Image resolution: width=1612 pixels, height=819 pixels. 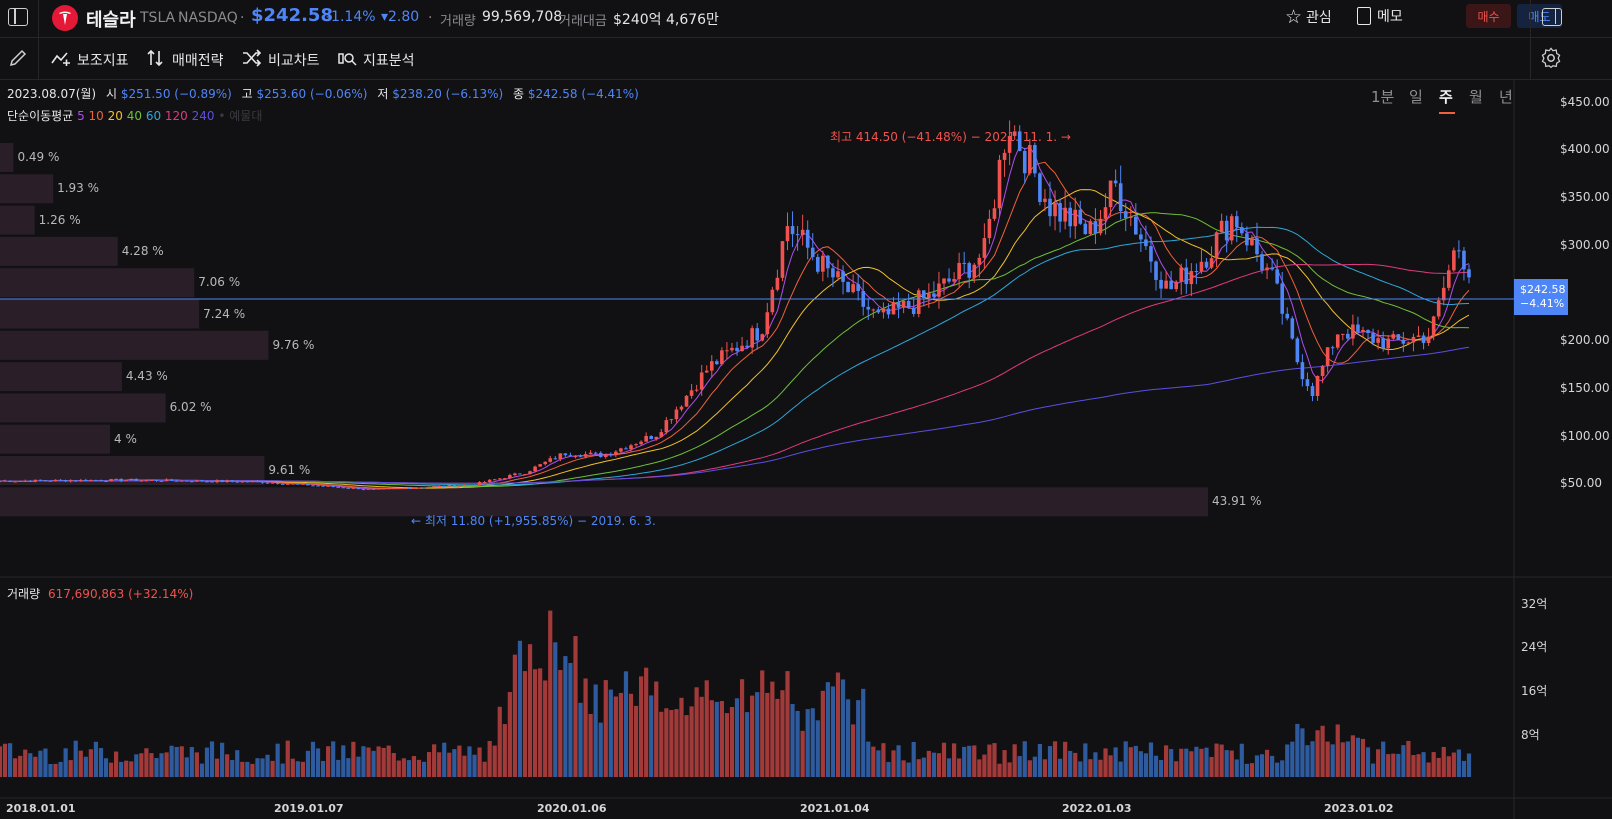 What do you see at coordinates (376, 60) in the screenshot?
I see `analysis-button: 지표분석` at bounding box center [376, 60].